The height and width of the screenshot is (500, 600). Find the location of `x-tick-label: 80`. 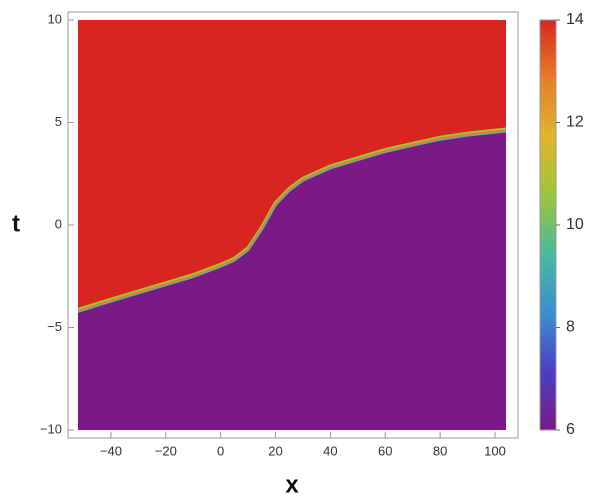

x-tick-label: 80 is located at coordinates (440, 450).